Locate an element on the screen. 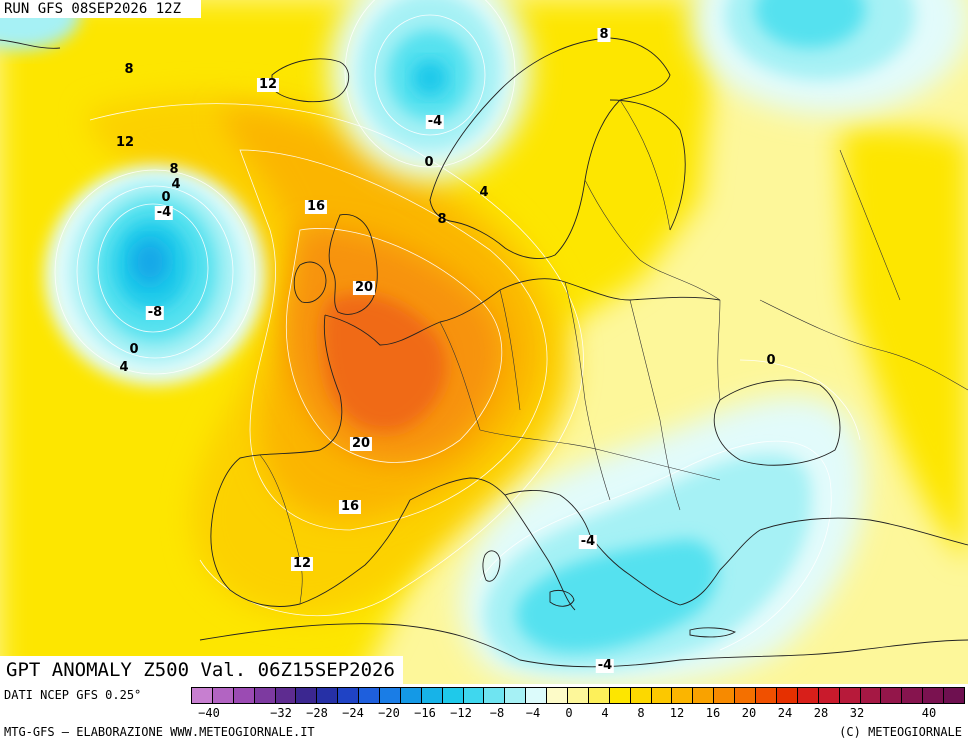 This screenshot has width=968, height=745. colorbar-tick-label: 20 is located at coordinates (749, 713).